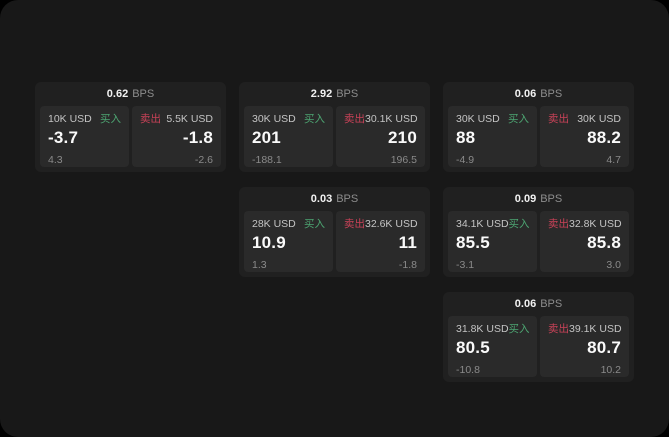  What do you see at coordinates (197, 137) in the screenshot?
I see `sell-price: -1.8` at bounding box center [197, 137].